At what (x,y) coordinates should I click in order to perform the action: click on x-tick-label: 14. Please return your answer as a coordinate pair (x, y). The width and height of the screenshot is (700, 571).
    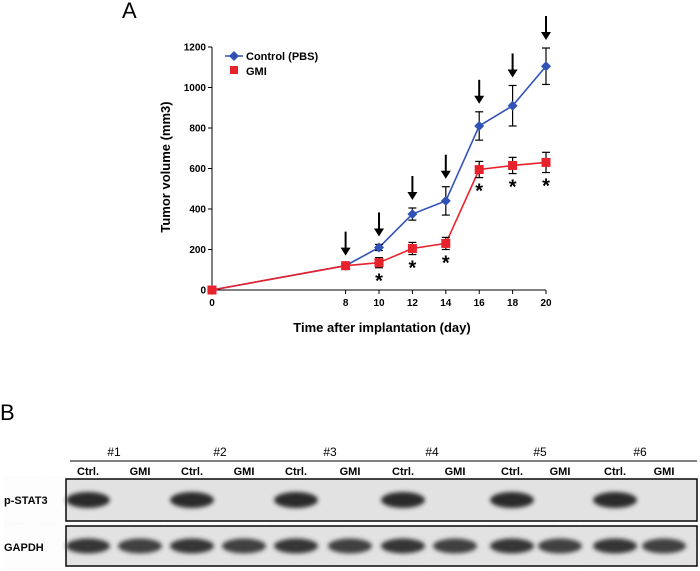
    Looking at the image, I should click on (446, 303).